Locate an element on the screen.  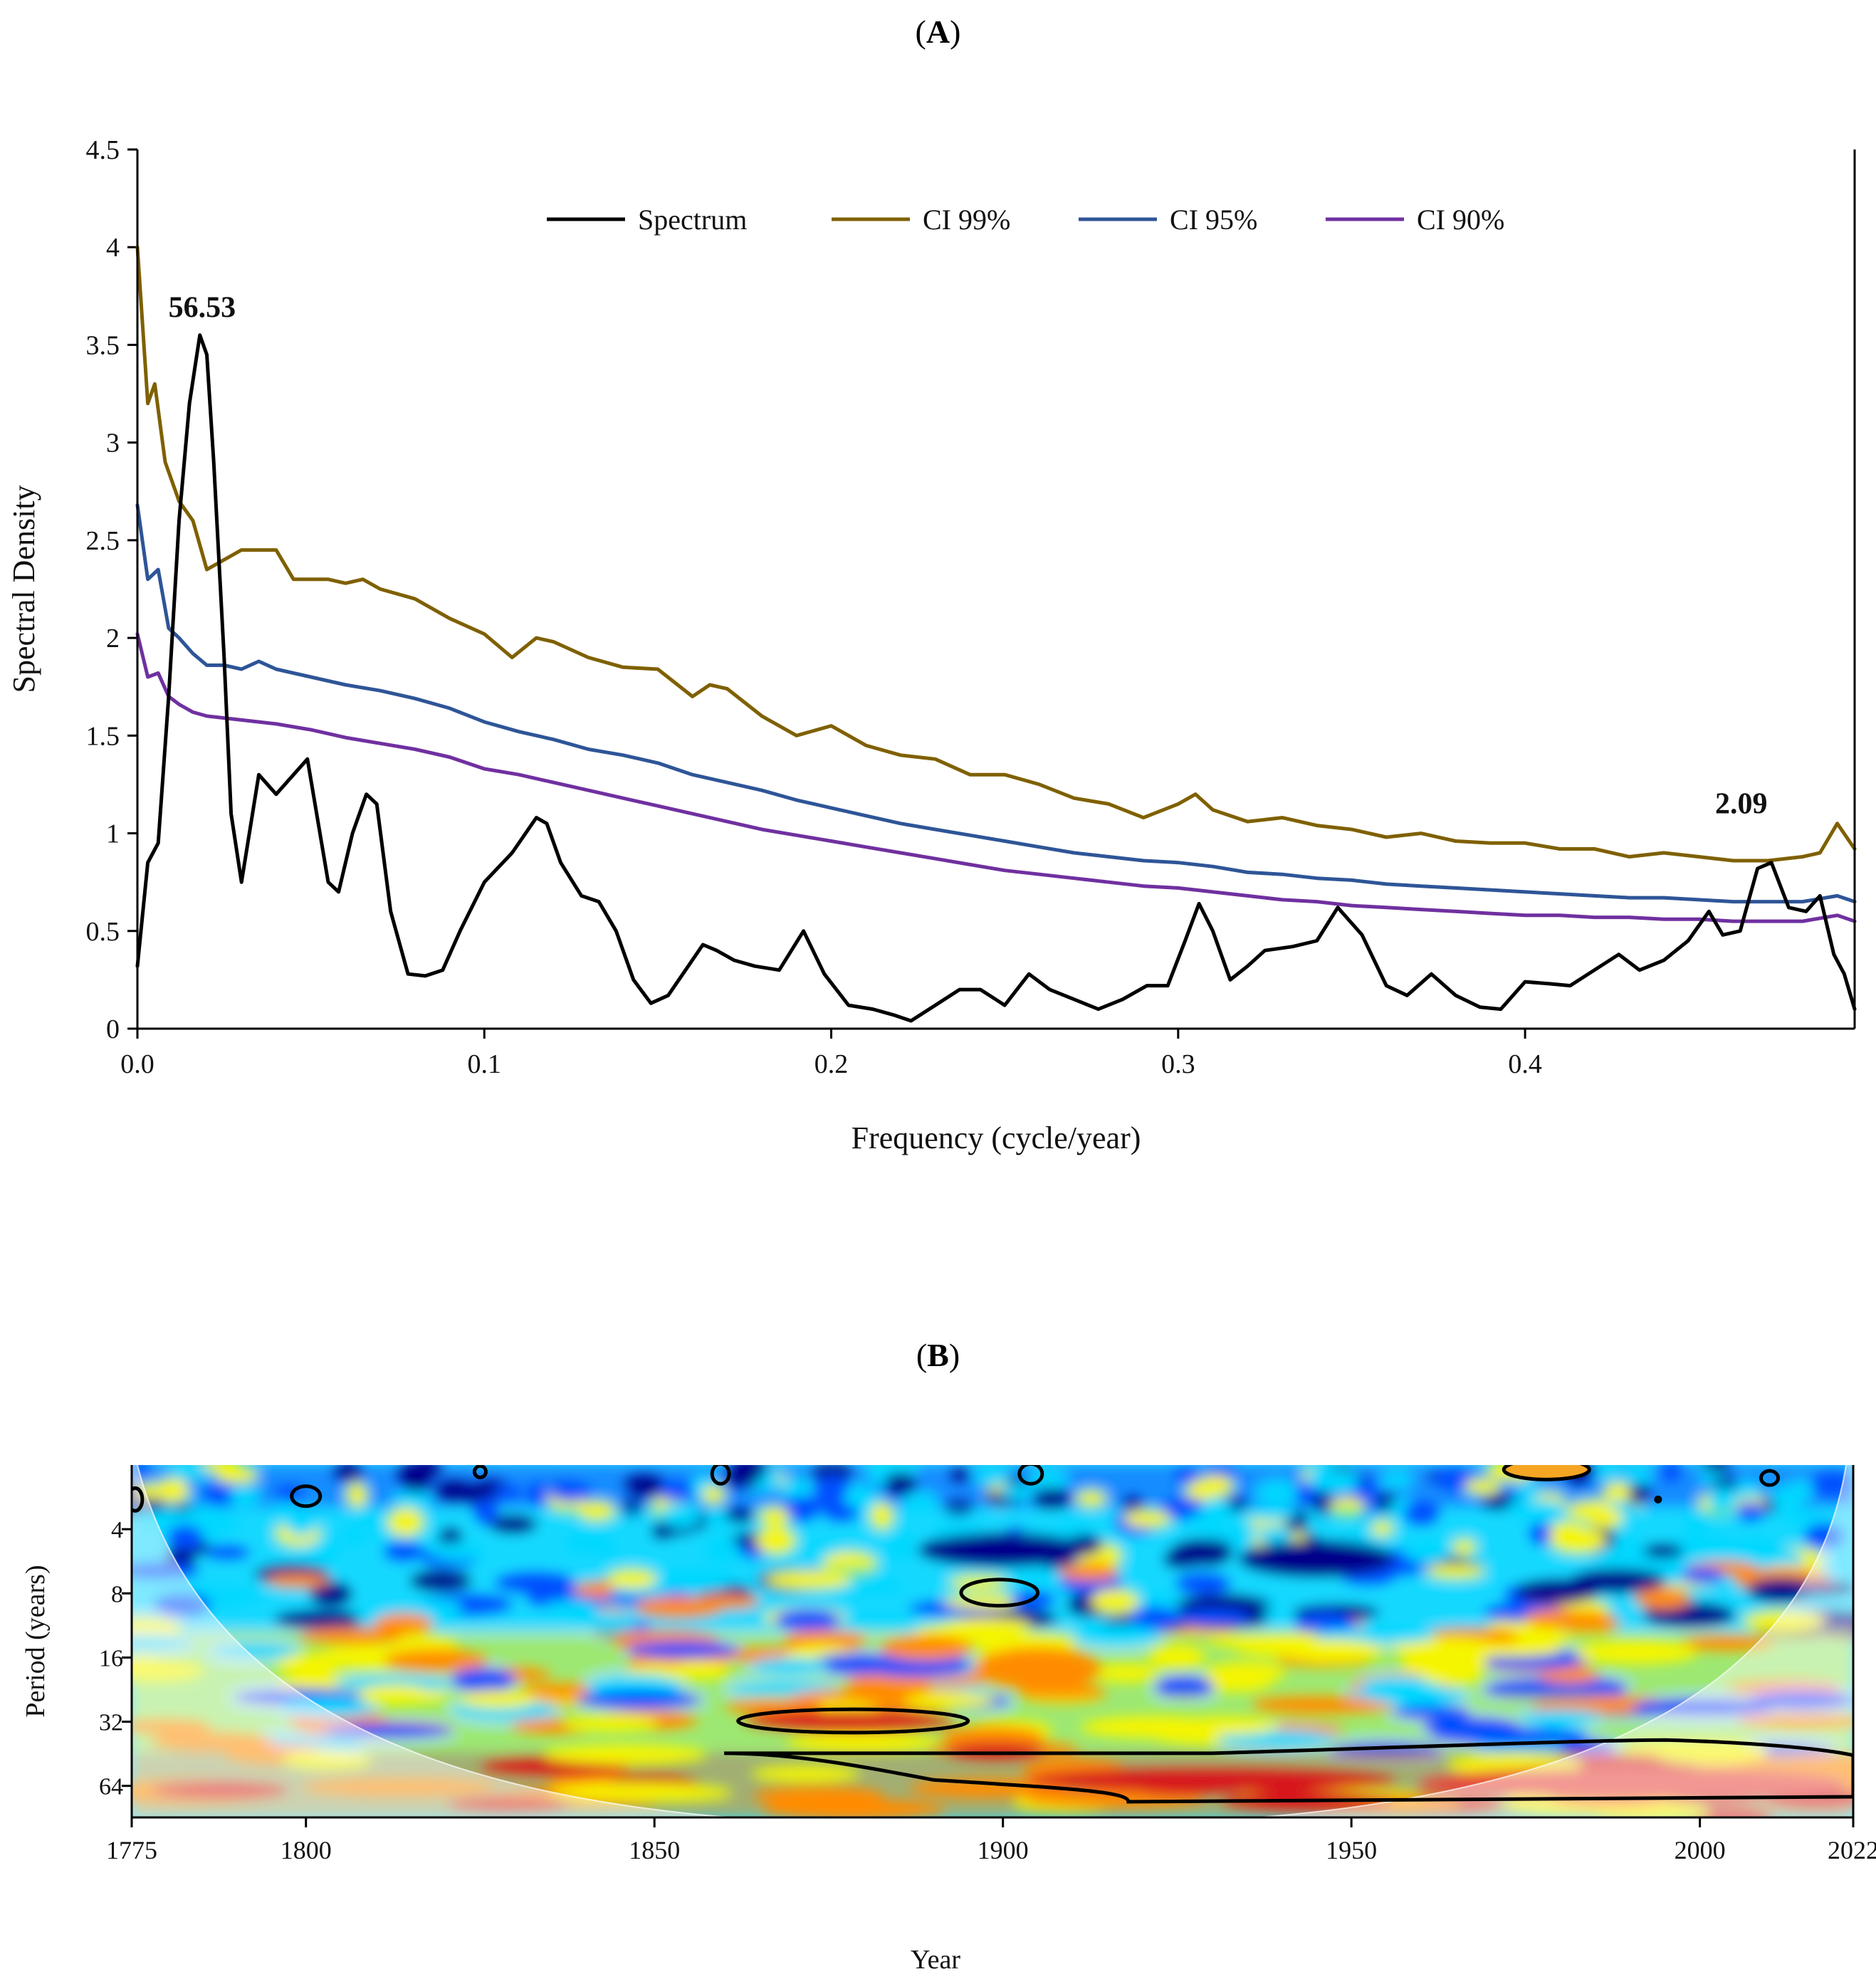
x-axis-title: Frequency (cycle/year) is located at coordinates (996, 1137).